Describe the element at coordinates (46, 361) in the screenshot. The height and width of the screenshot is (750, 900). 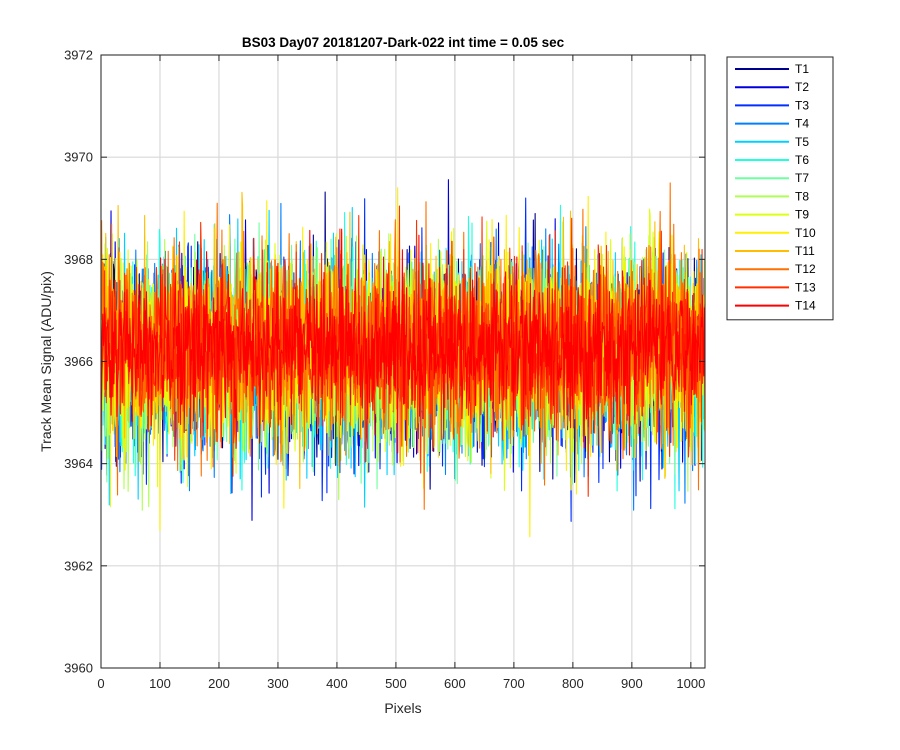
I see `y-axis-label: Track Mean Signal (ADU/pix)` at that location.